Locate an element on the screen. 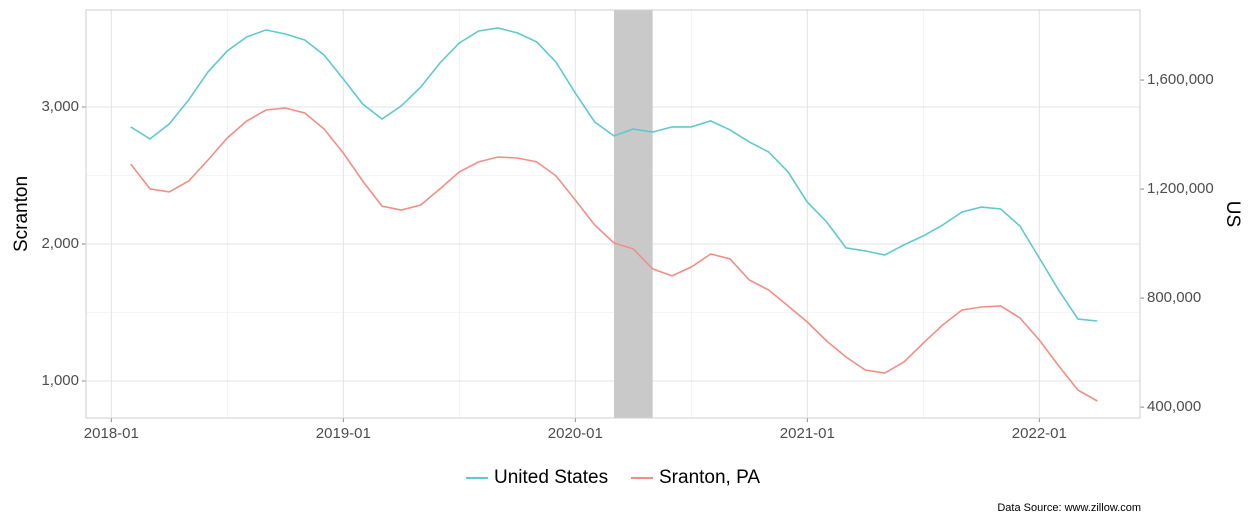  legend-label: Sranton, PA is located at coordinates (709, 477).